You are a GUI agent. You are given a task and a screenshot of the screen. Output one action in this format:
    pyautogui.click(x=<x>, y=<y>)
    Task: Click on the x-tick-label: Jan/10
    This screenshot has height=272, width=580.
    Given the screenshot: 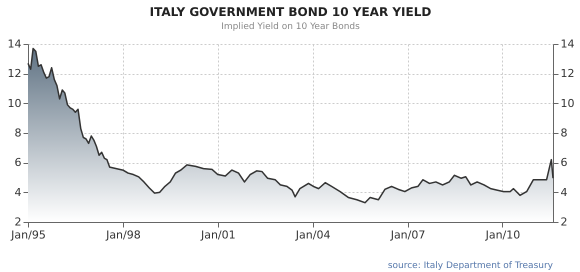 What is the action you would take?
    pyautogui.click(x=502, y=235)
    